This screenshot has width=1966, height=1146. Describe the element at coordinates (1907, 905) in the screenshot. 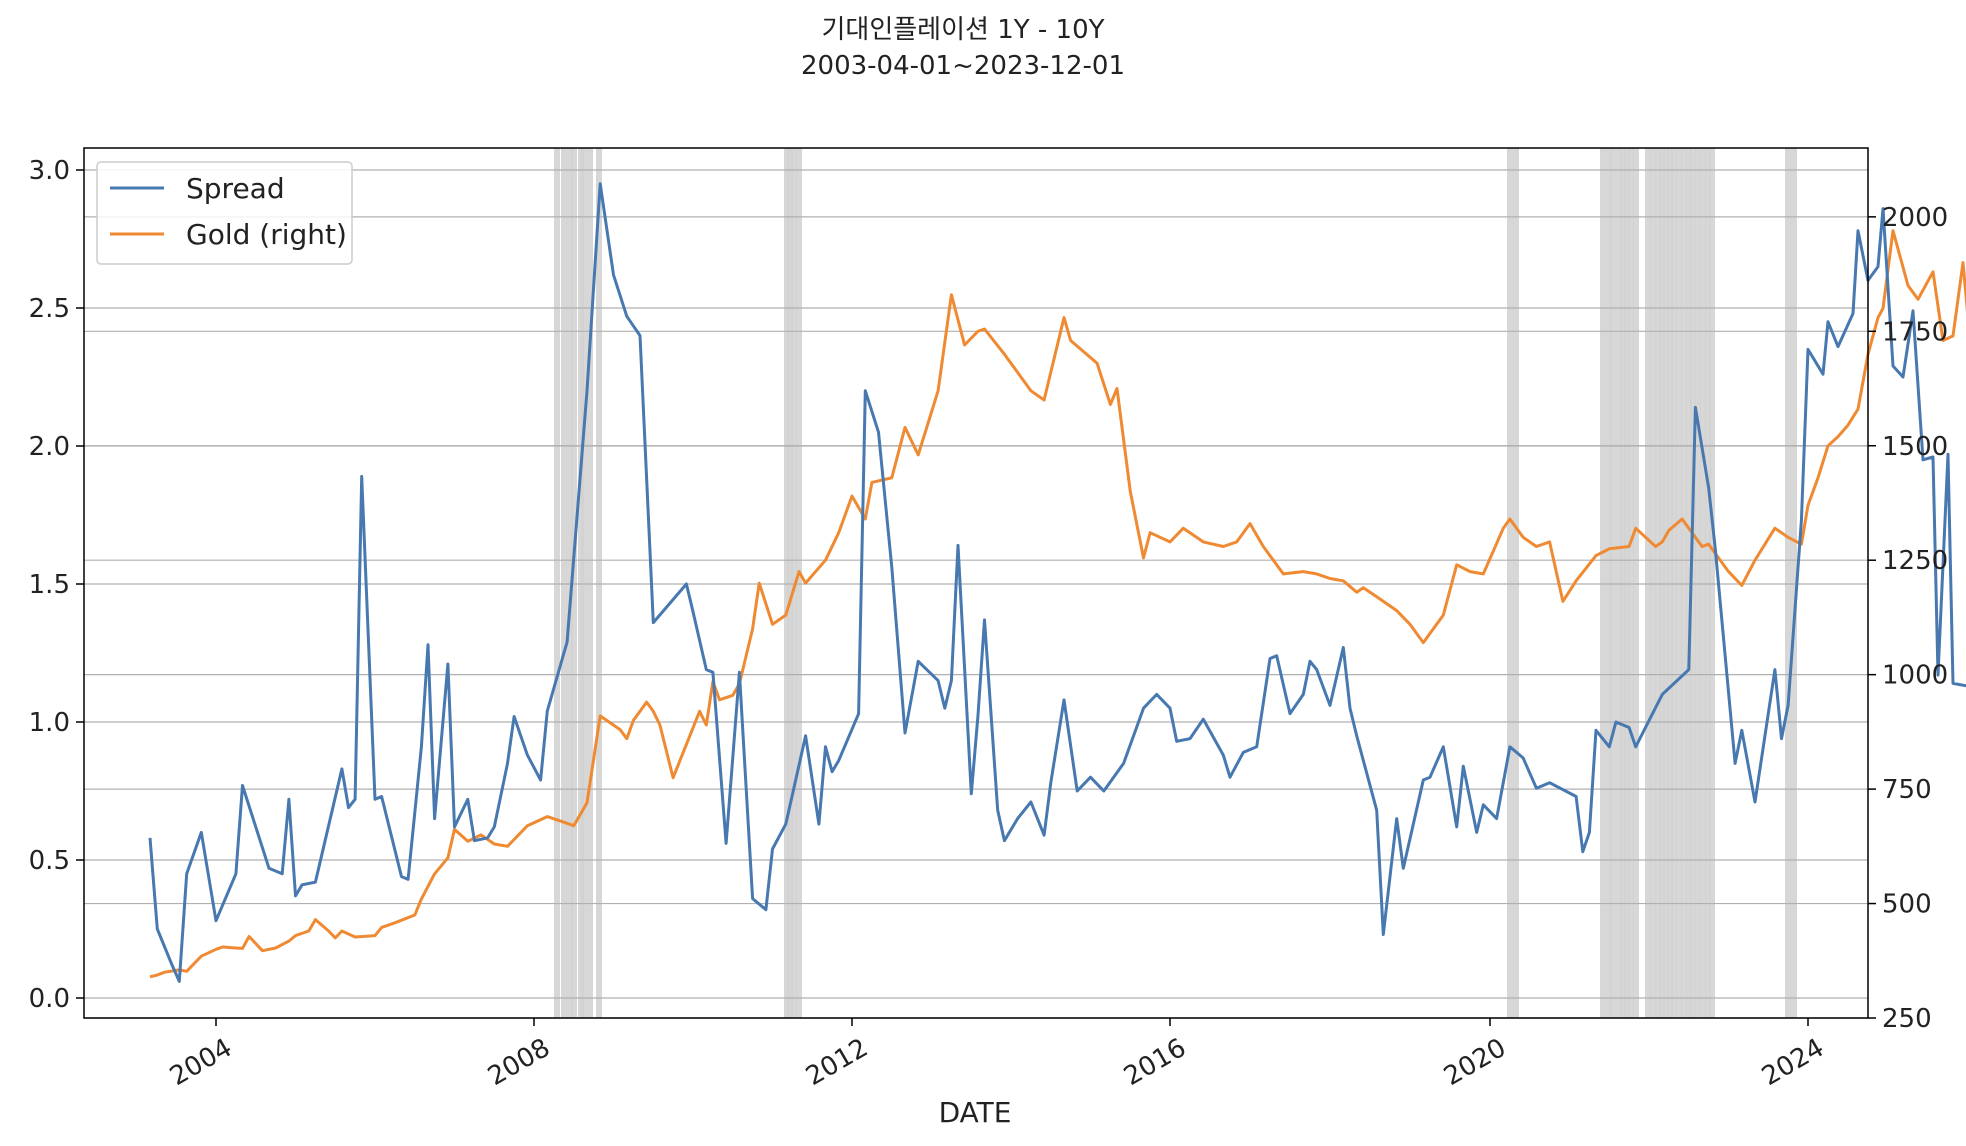

I see `y2-tick-label-1: 500` at that location.